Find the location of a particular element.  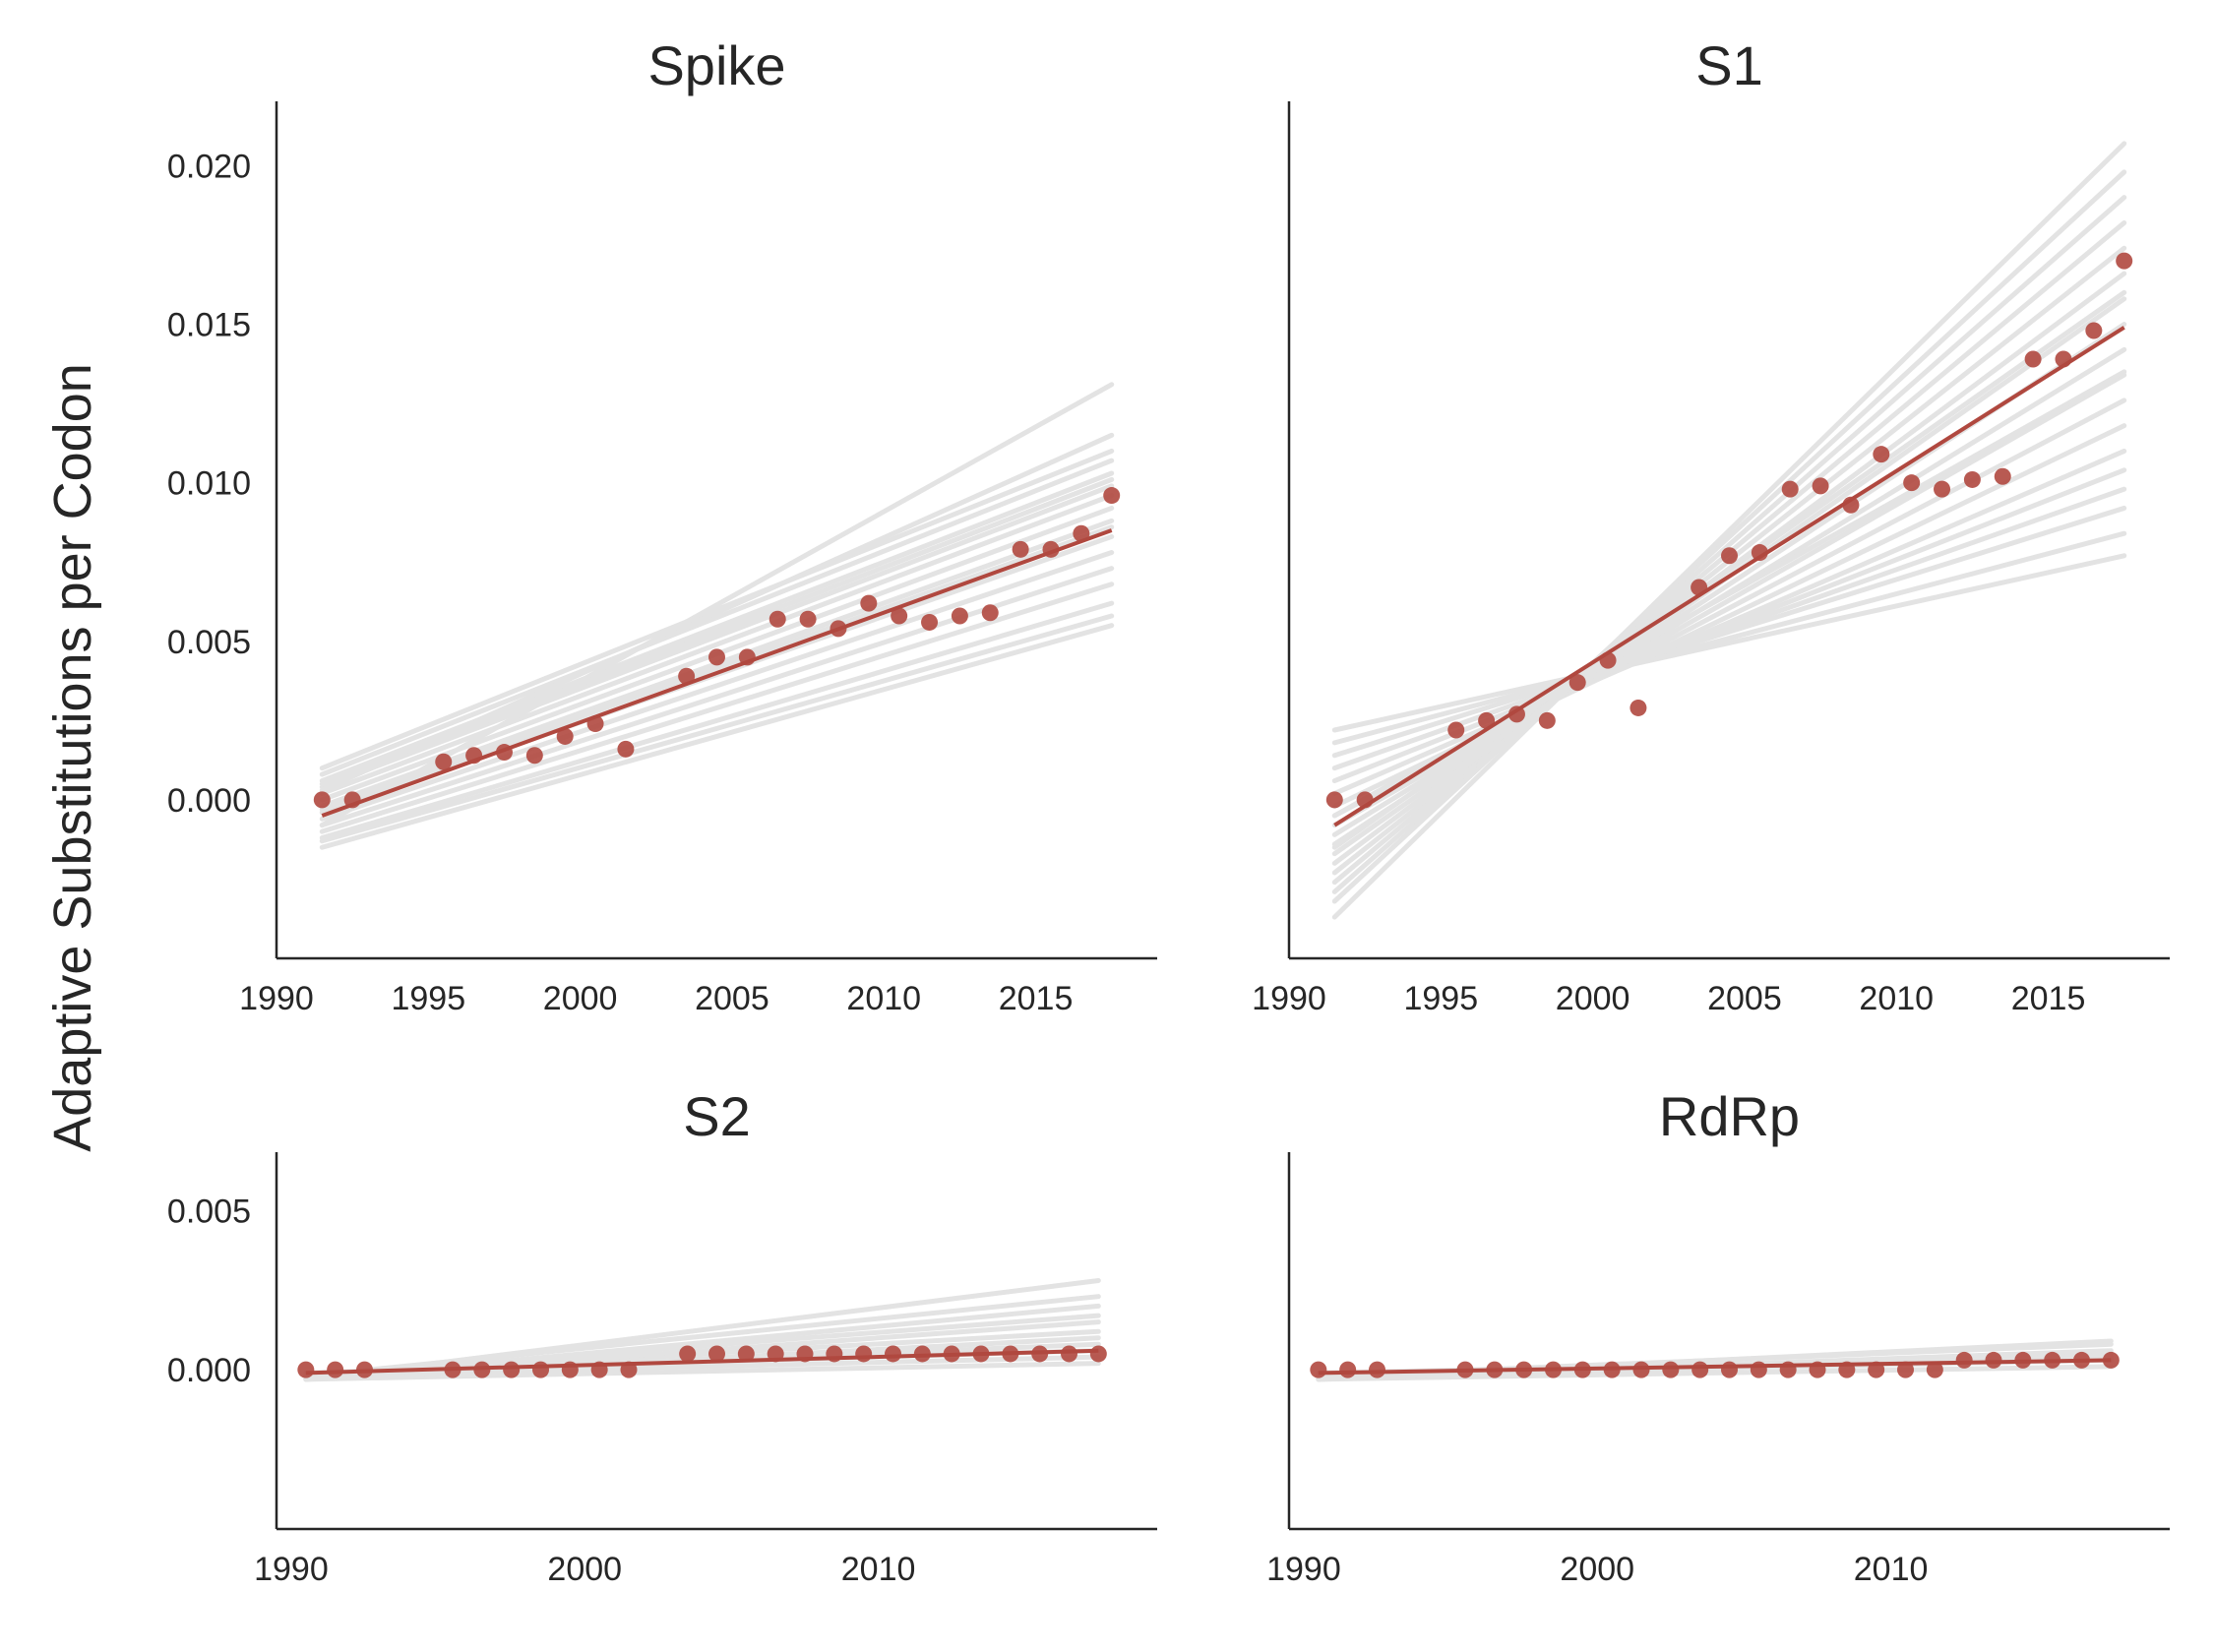

bootstrap-fits is located at coordinates (702, 1329).